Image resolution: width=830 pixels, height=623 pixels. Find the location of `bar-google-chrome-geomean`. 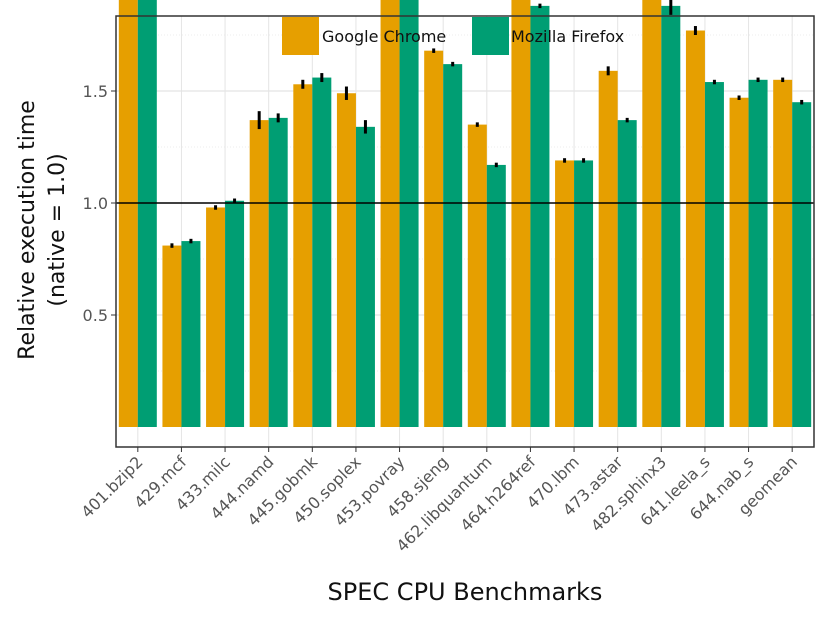

bar-google-chrome-geomean is located at coordinates (783, 253).